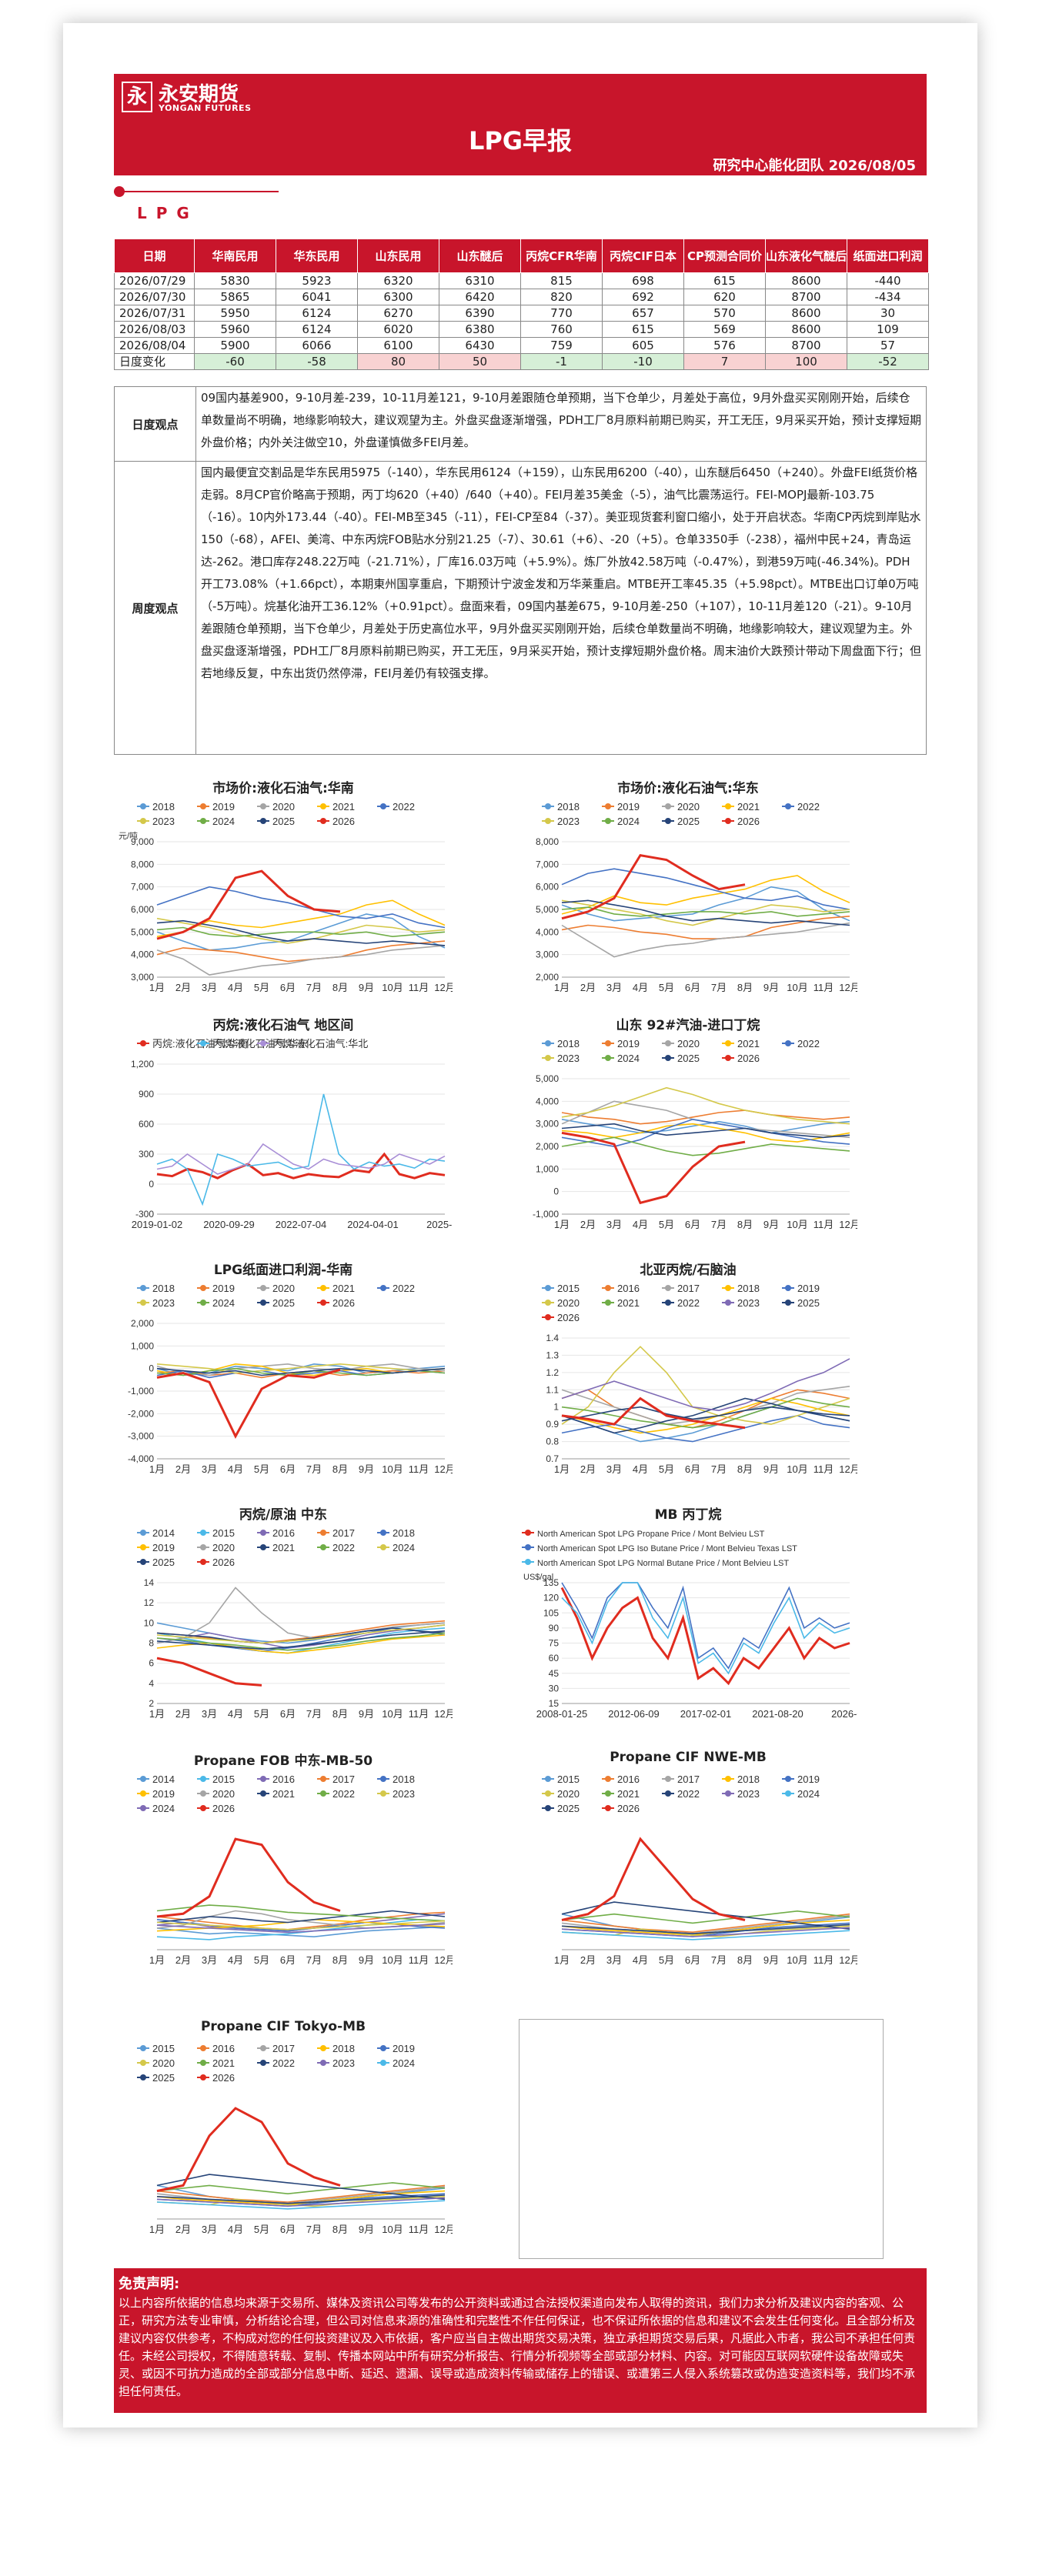 Image resolution: width=1039 pixels, height=2576 pixels. I want to click on y-tick-label: 105, so click(551, 1612).